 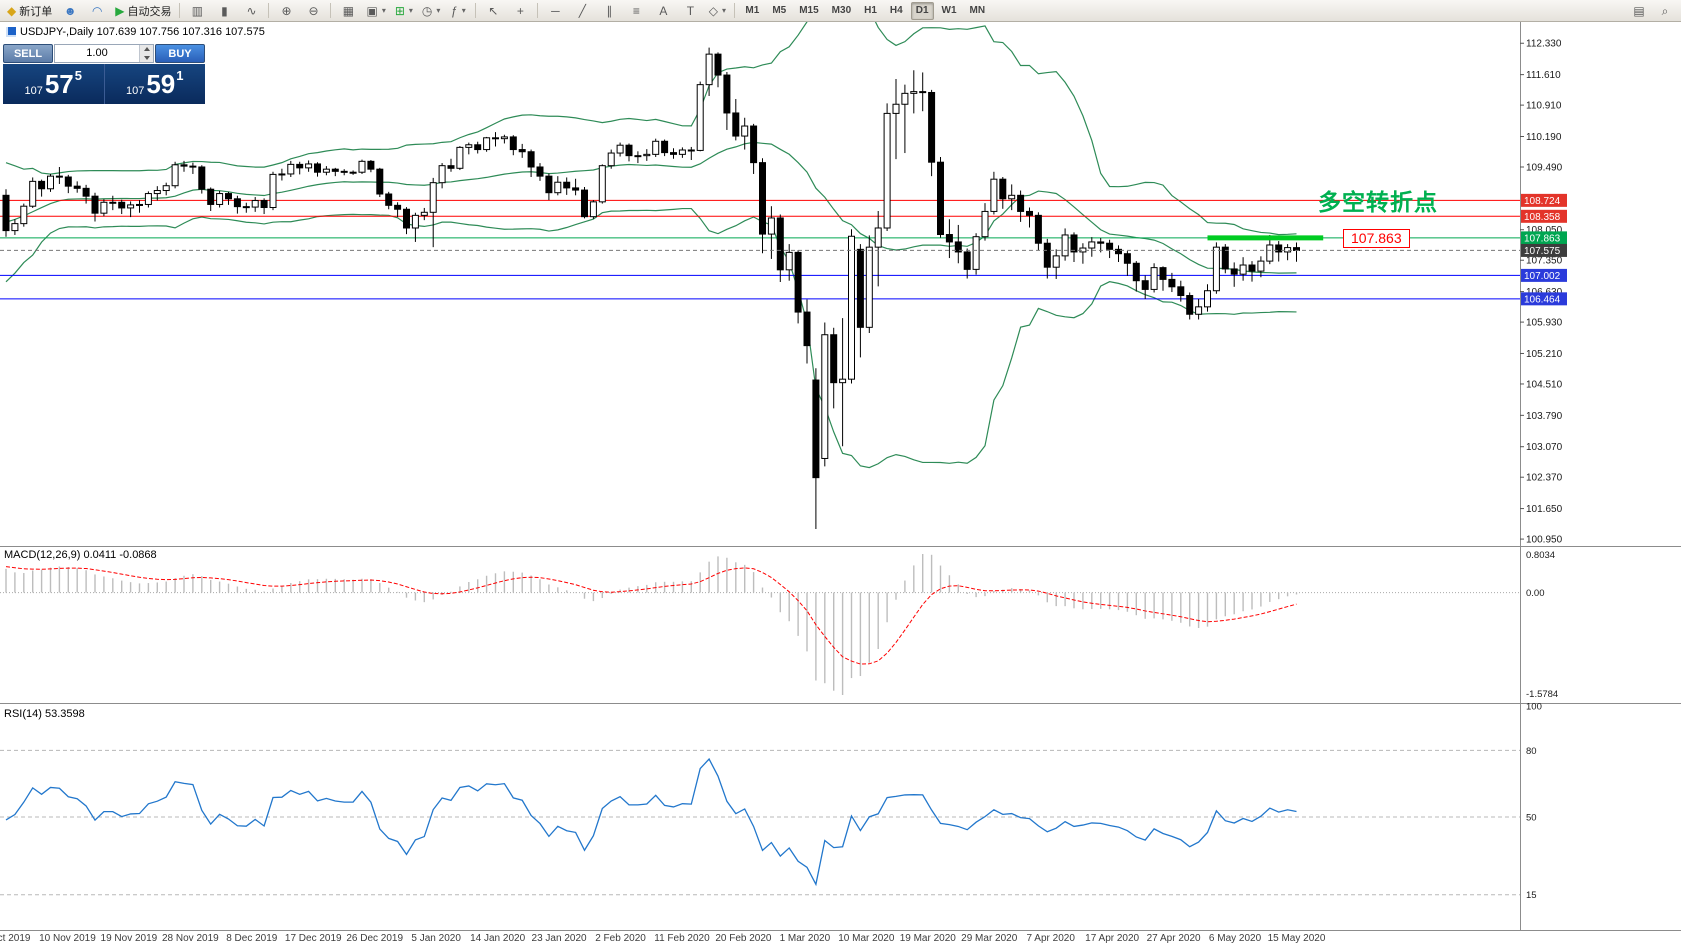 What do you see at coordinates (690, 11) in the screenshot?
I see `label-button: T` at bounding box center [690, 11].